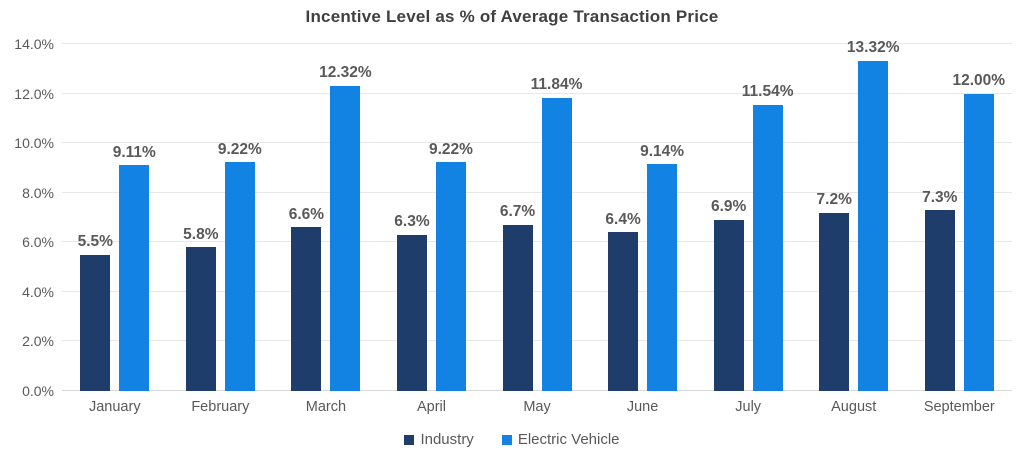 This screenshot has width=1024, height=462. What do you see at coordinates (556, 234) in the screenshot?
I see `bar-electric-vehicle: 11.84%` at bounding box center [556, 234].